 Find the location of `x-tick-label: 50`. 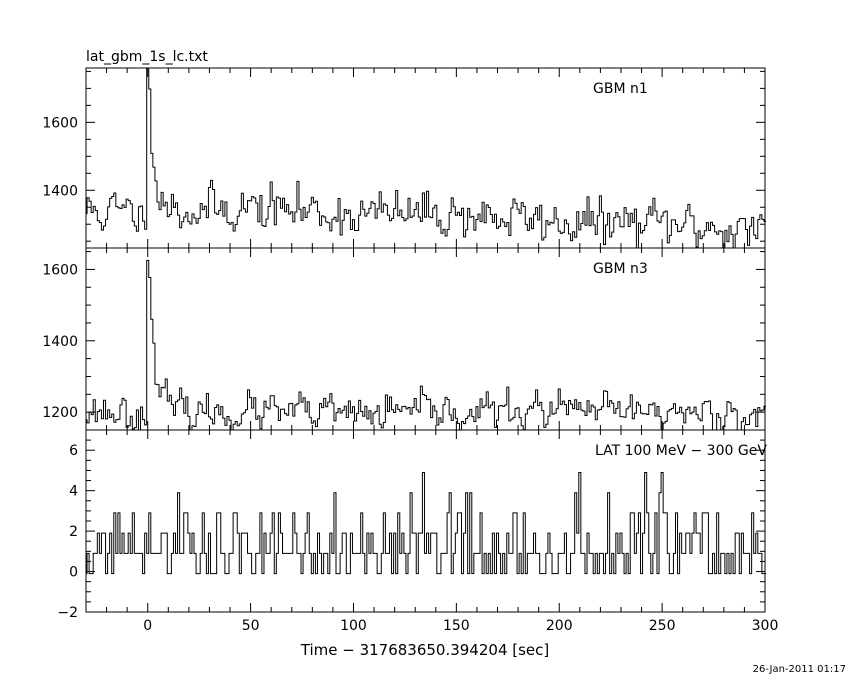

x-tick-label: 50 is located at coordinates (251, 626).